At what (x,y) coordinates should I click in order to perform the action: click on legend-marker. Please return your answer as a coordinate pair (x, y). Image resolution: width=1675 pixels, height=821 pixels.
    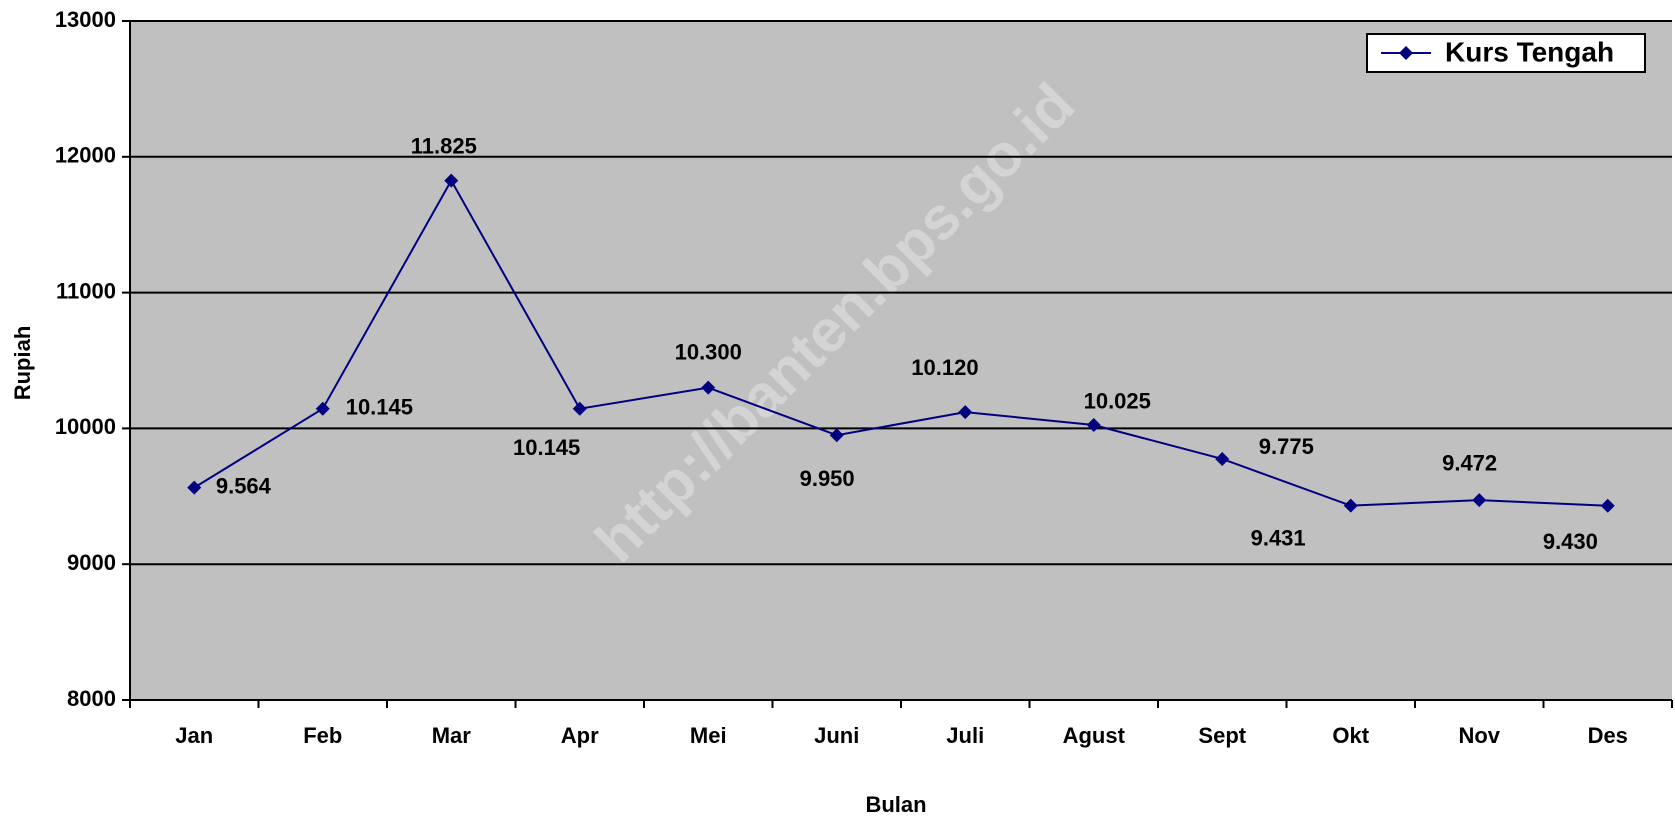
    Looking at the image, I should click on (1406, 53).